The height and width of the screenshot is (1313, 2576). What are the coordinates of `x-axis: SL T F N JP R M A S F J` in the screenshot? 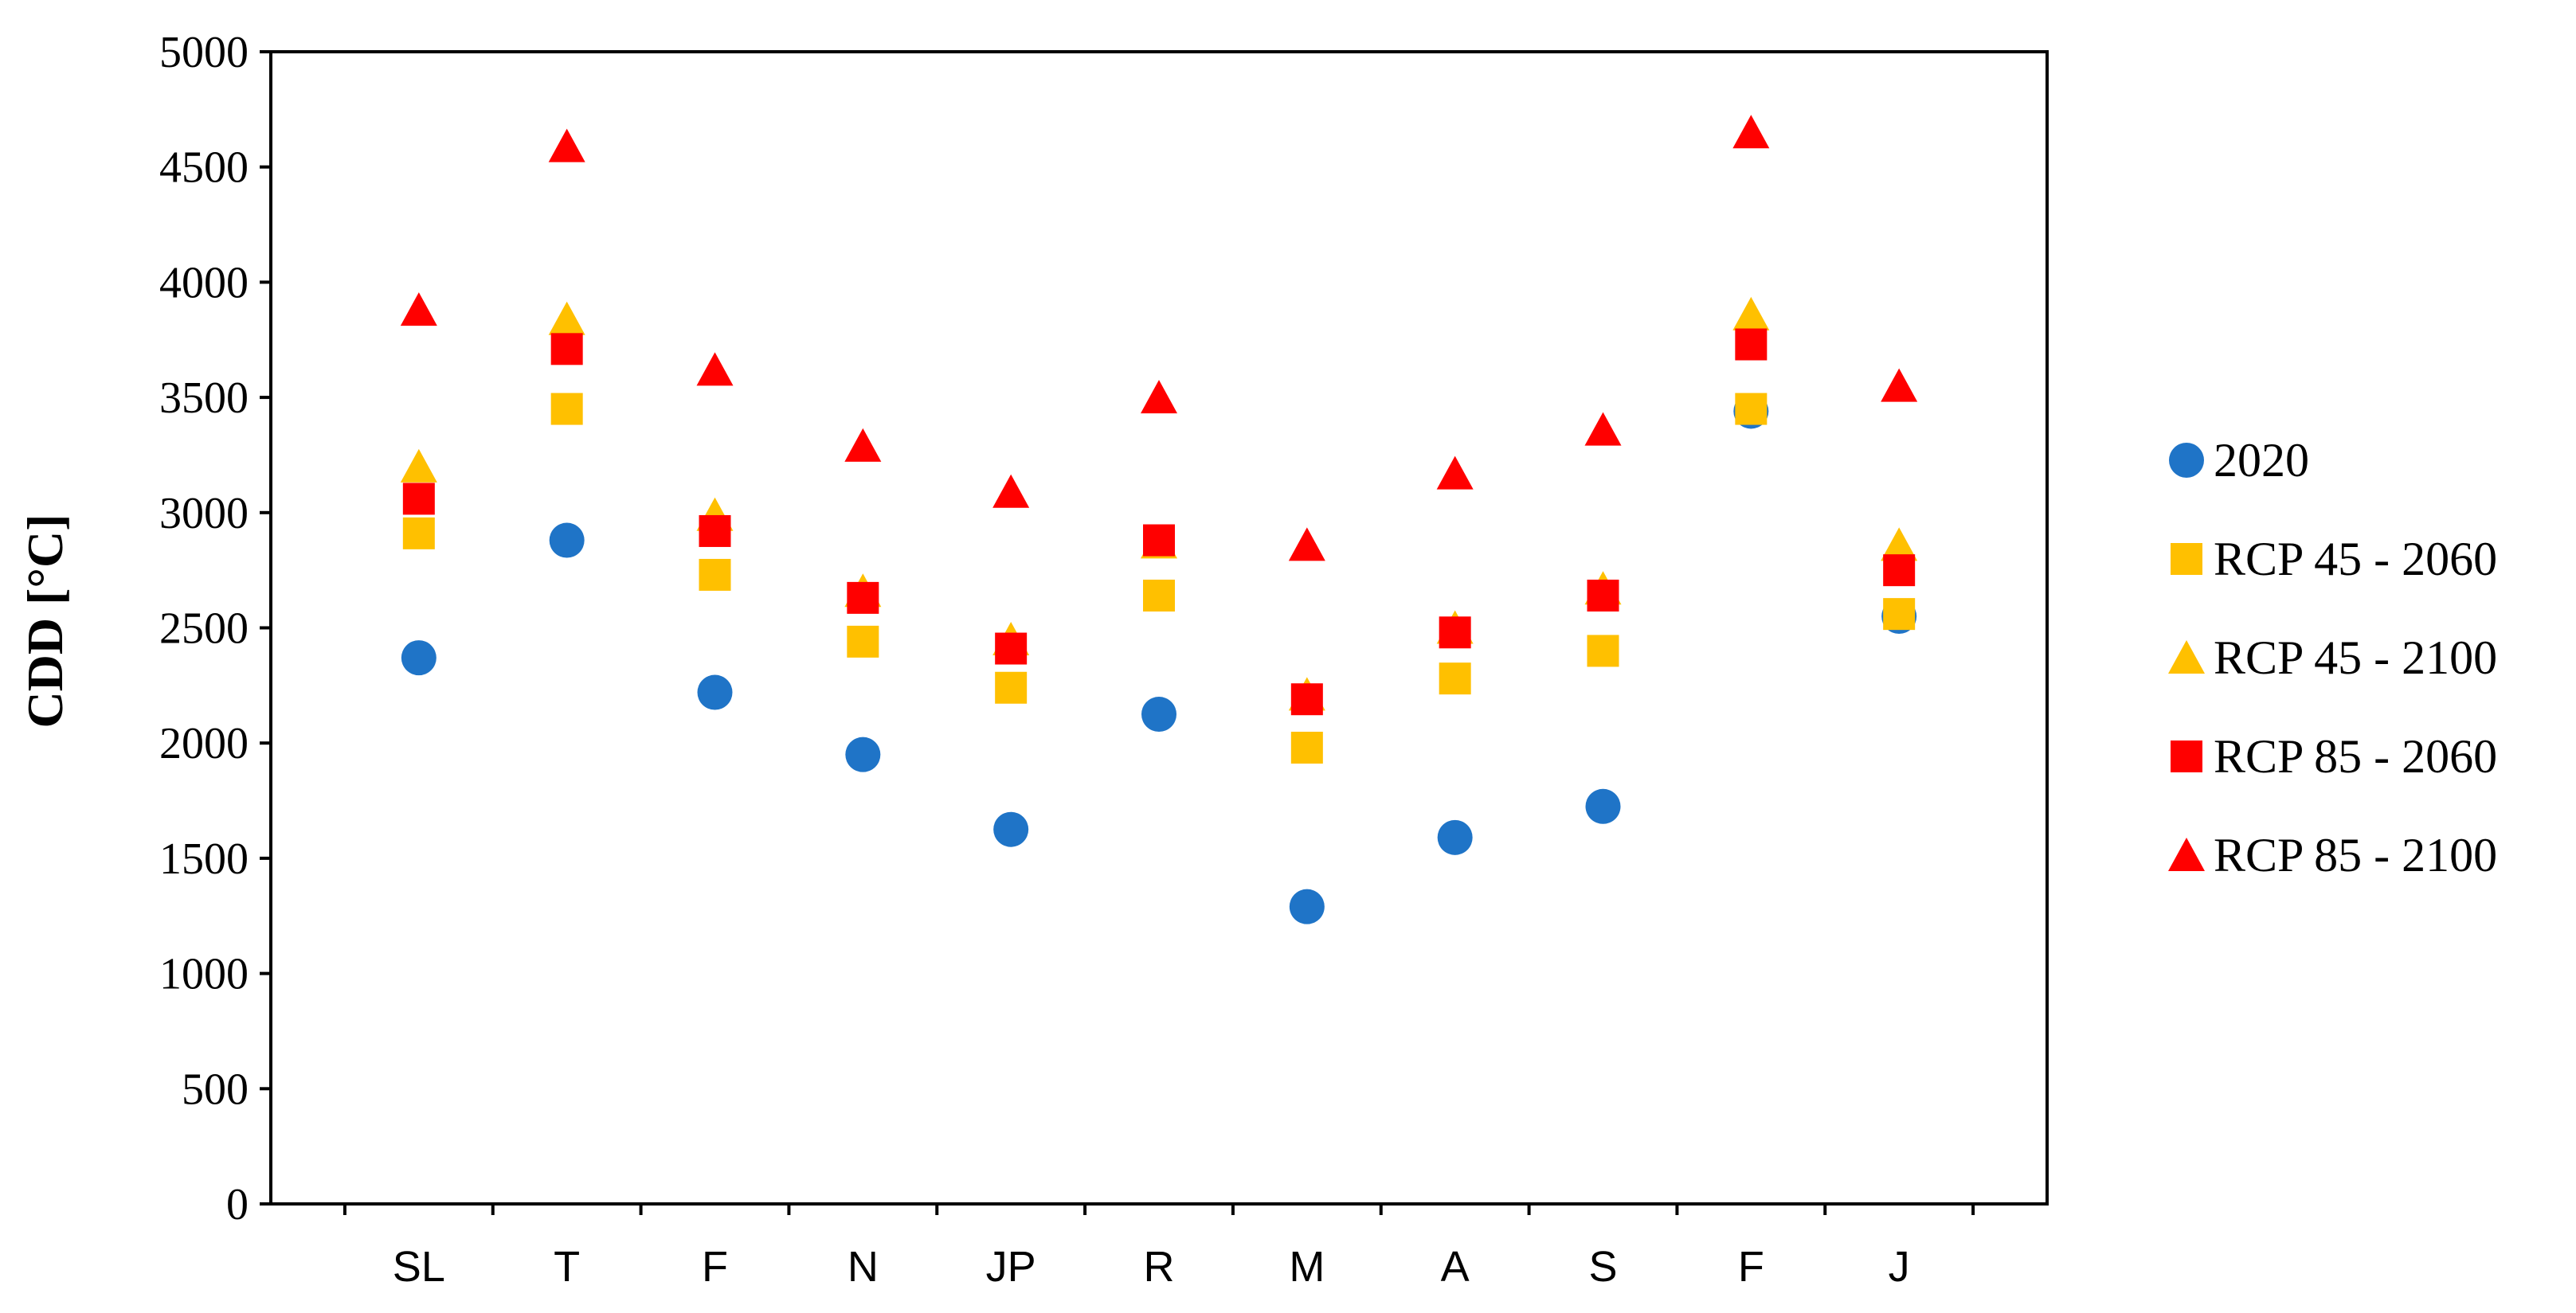 It's located at (1159, 1247).